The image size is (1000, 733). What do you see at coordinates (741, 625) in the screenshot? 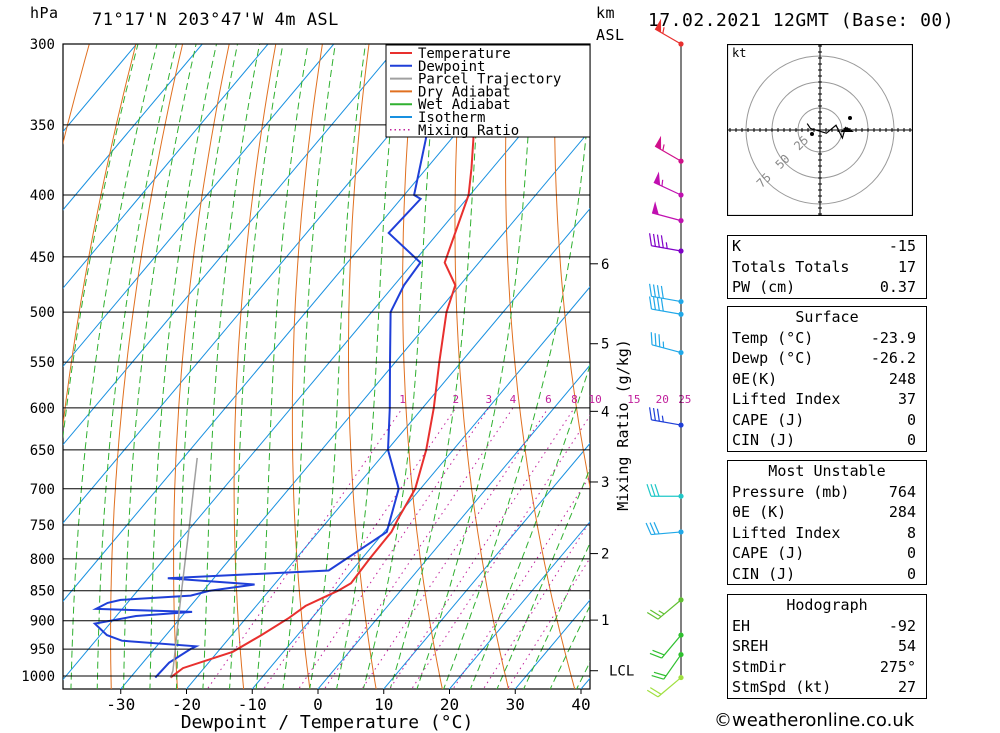
I see `index-label: EH` at bounding box center [741, 625].